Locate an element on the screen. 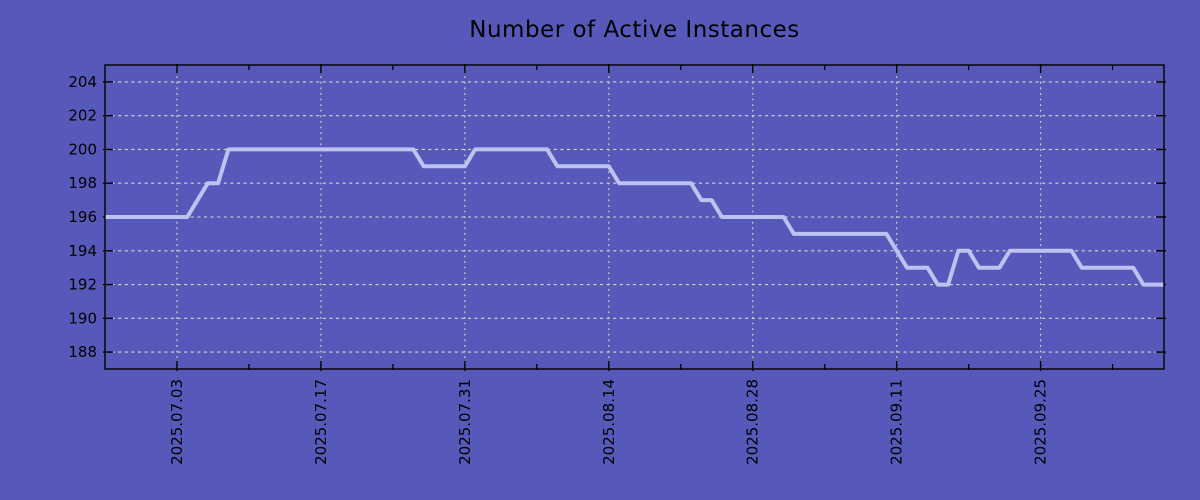 The height and width of the screenshot is (500, 1200). y-tick-label: 192 is located at coordinates (82, 285).